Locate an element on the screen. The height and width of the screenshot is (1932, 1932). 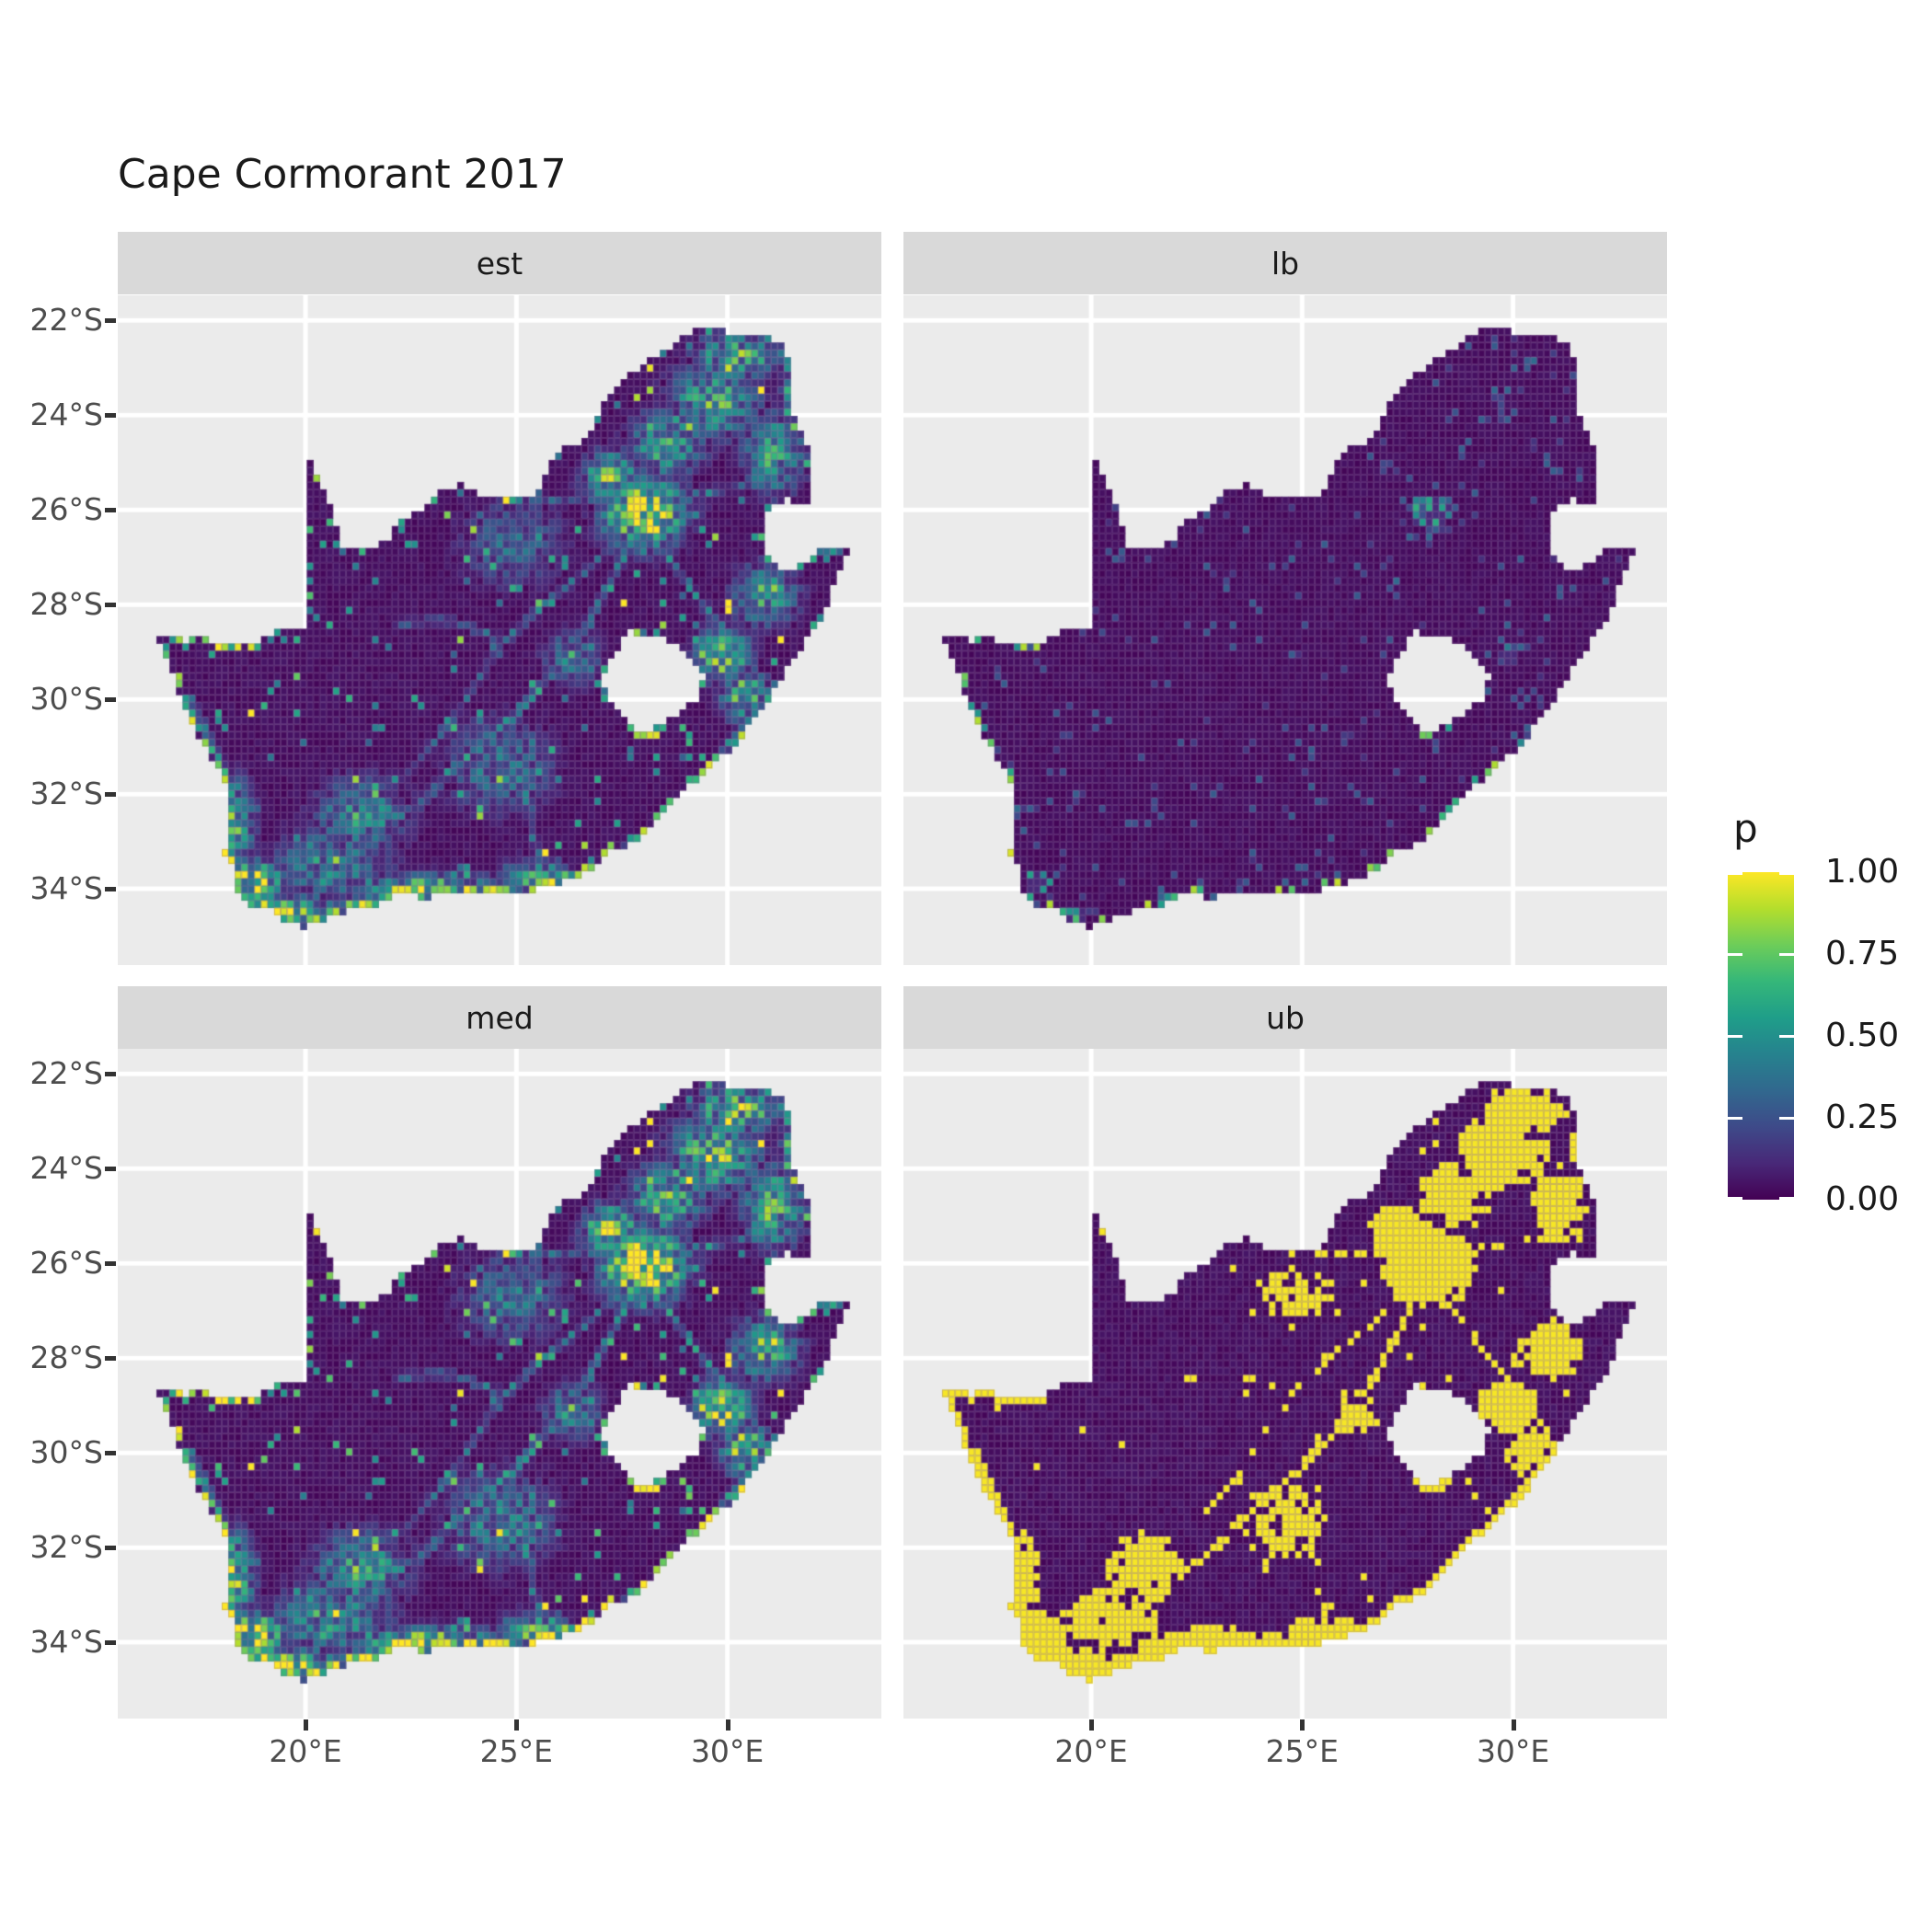
map-canvas-est is located at coordinates (499, 630).